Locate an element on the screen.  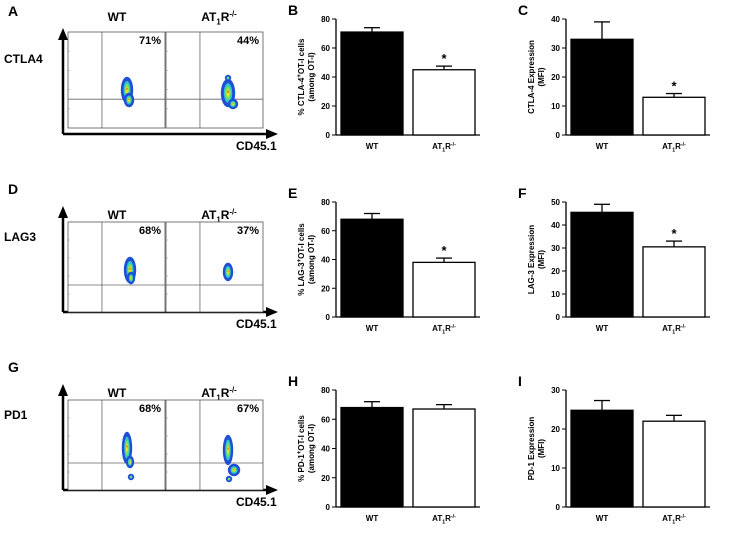
density-plot-wt: 68% is located at coordinates (116, 445).